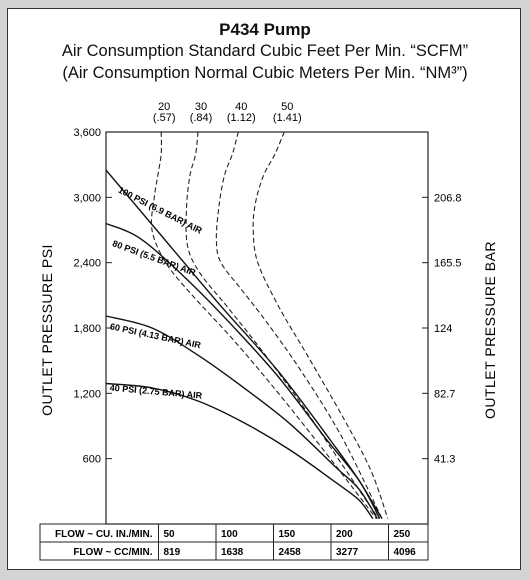  I want to click on nm3-label: (.84), so click(201, 118).